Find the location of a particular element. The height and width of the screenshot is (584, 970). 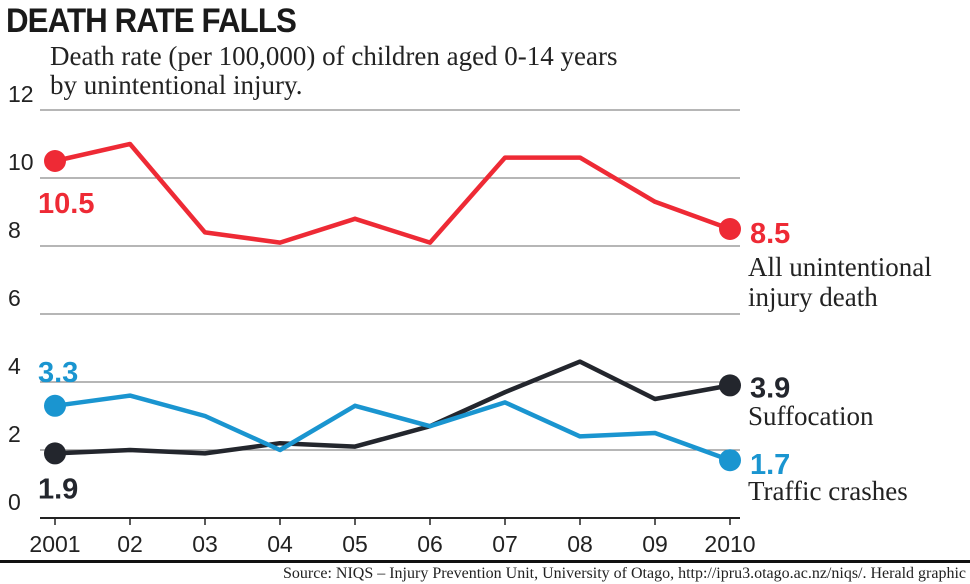

x-tick-label-09: 09 is located at coordinates (655, 544).